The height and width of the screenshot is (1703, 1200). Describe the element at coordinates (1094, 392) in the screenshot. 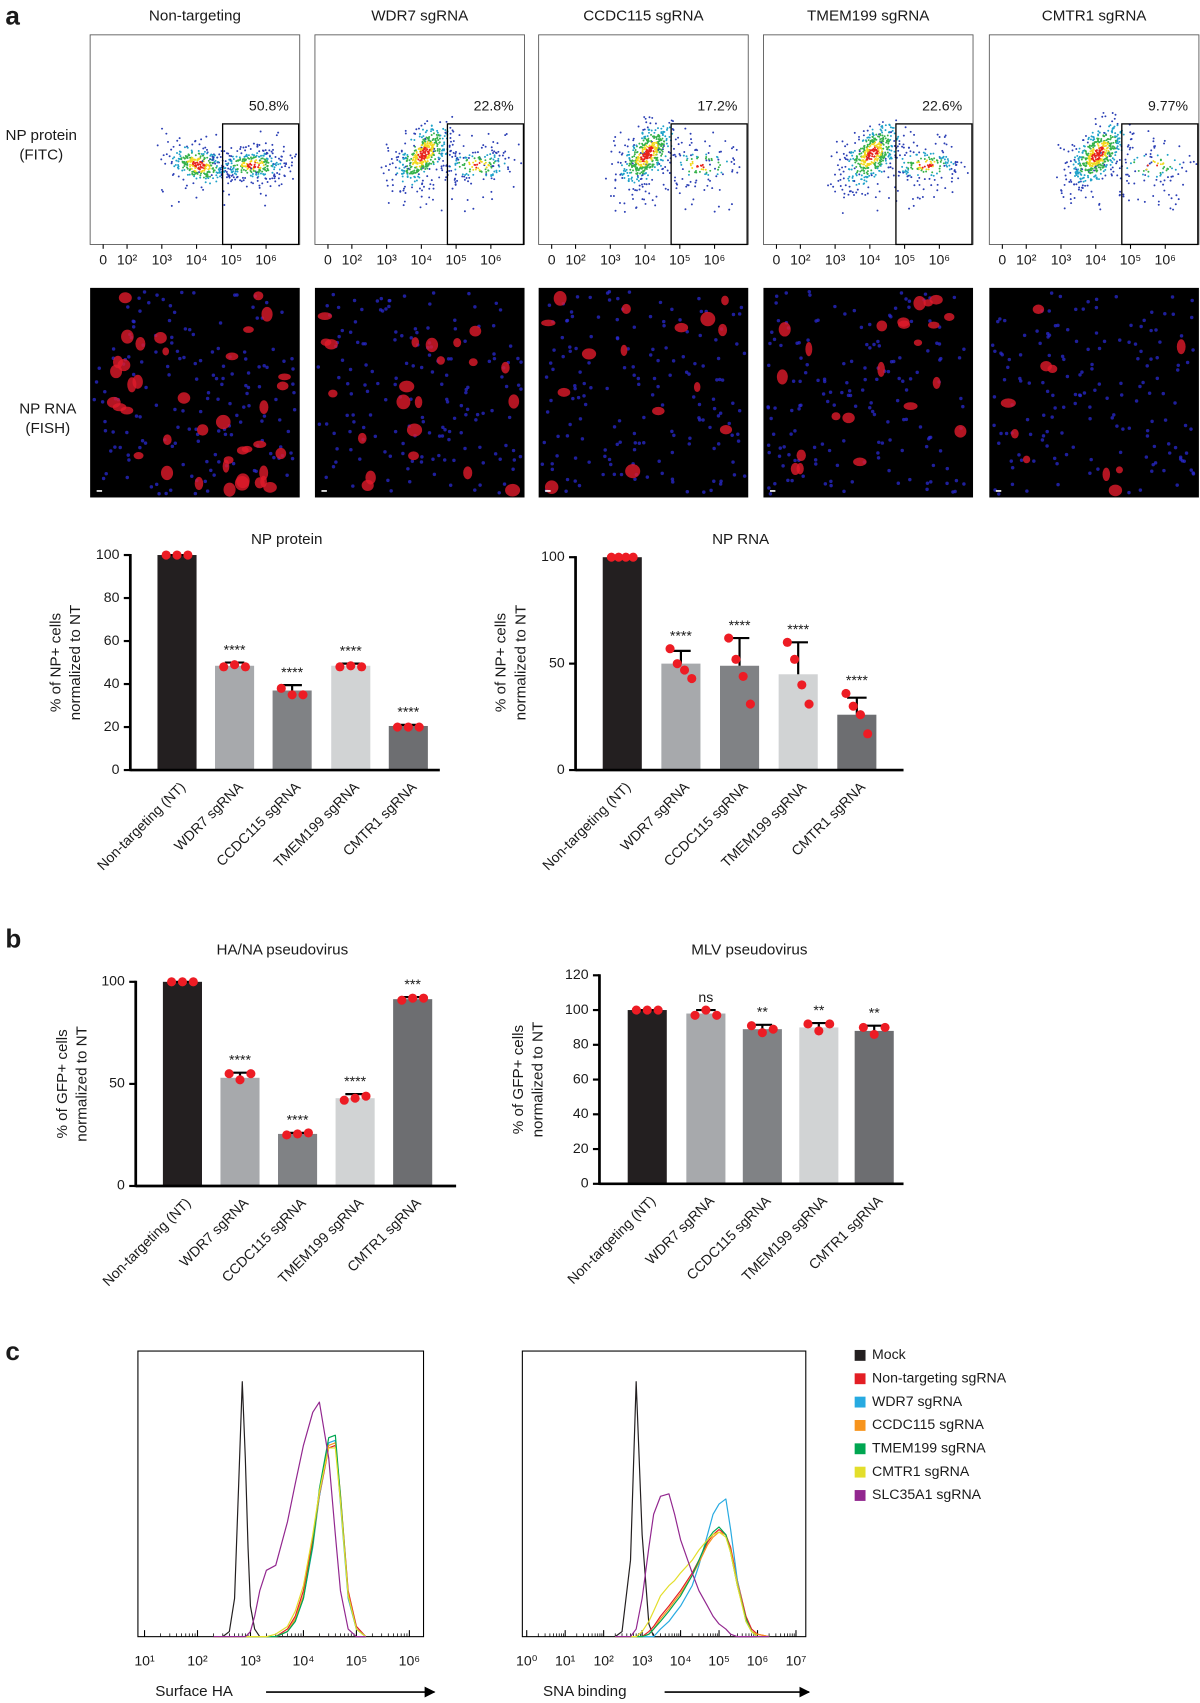

I see `fish-image` at that location.